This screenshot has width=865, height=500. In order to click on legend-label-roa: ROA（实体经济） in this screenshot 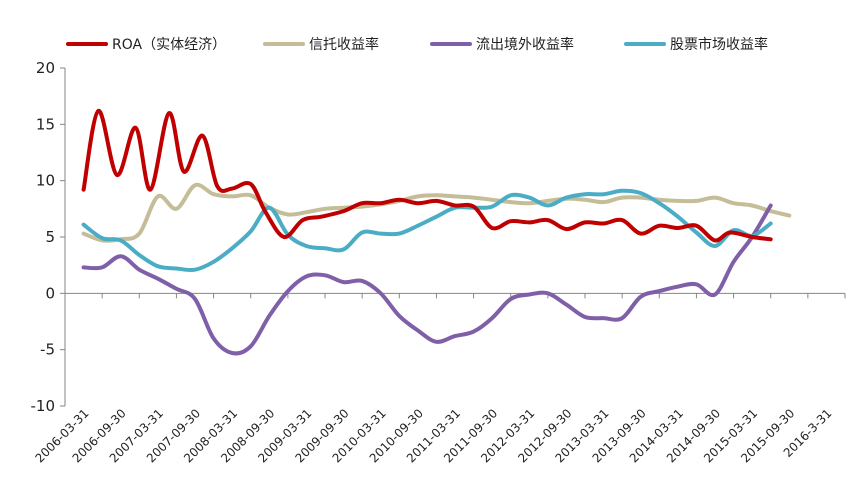, I will do `click(169, 45)`.